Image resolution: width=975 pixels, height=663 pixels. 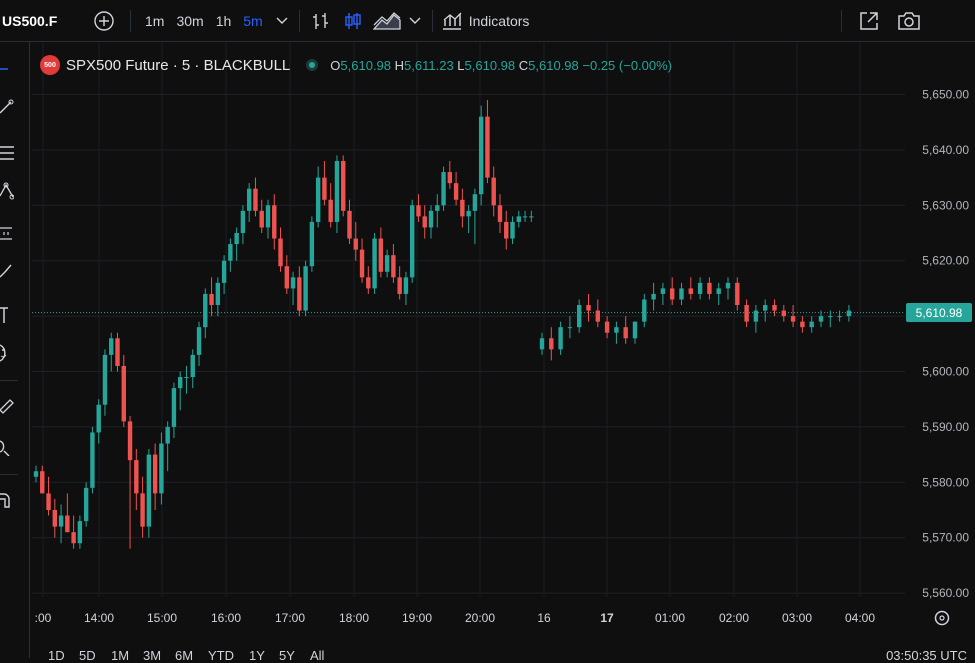 I want to click on interval-1m: 1m, so click(x=155, y=20).